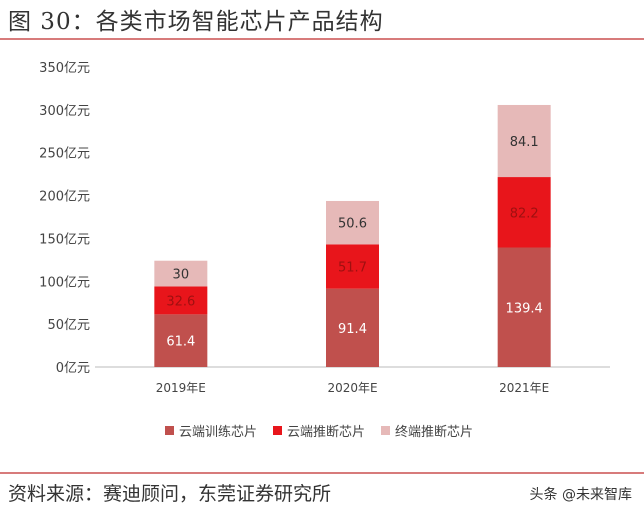 This screenshot has width=644, height=515. Describe the element at coordinates (64, 111) in the screenshot. I see `y-tick-label: 300亿元` at that location.